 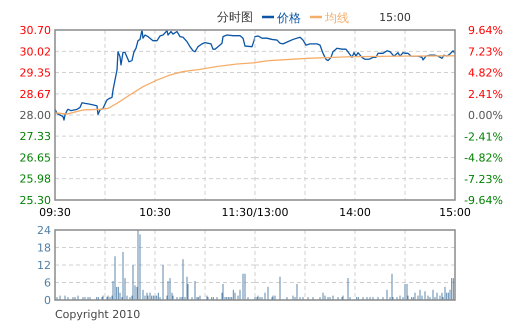 What do you see at coordinates (55, 212) in the screenshot?
I see `x-tick-label: 09:30` at bounding box center [55, 212].